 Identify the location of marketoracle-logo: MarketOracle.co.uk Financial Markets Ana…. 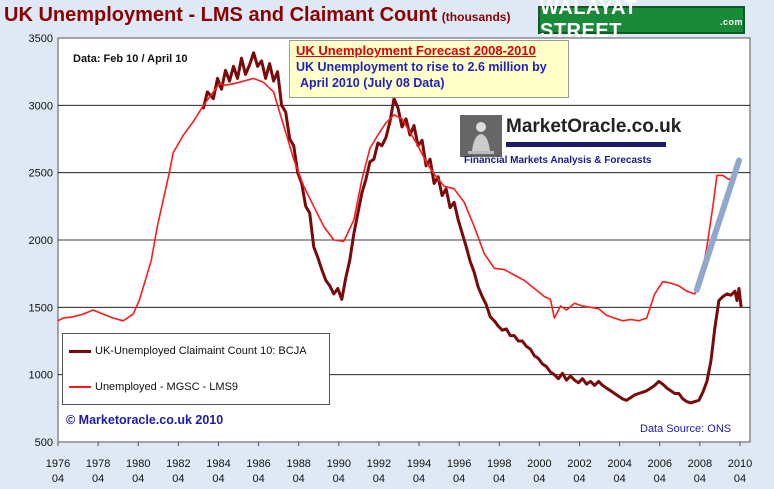
(568, 141).